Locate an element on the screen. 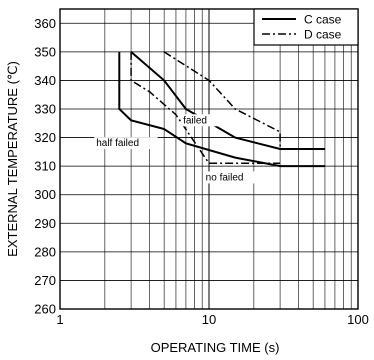 The height and width of the screenshot is (360, 374). legend-box is located at coordinates (306, 27).